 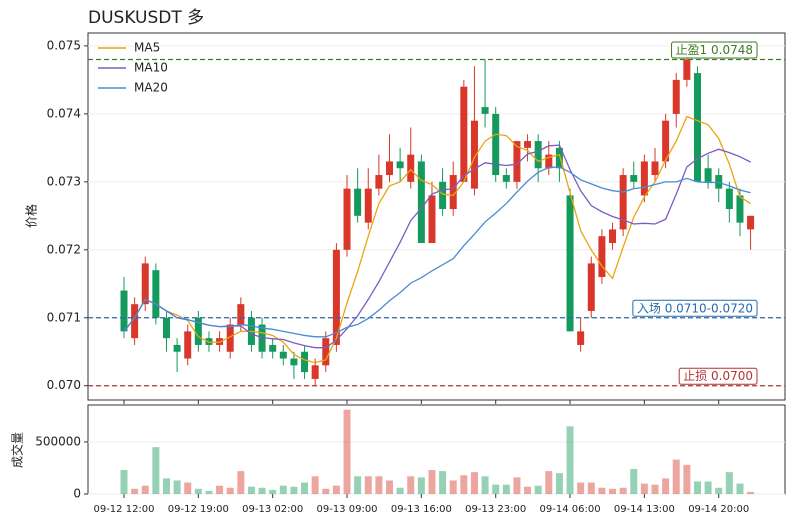 What do you see at coordinates (147, 48) in the screenshot?
I see `legend-label: MA5` at bounding box center [147, 48].